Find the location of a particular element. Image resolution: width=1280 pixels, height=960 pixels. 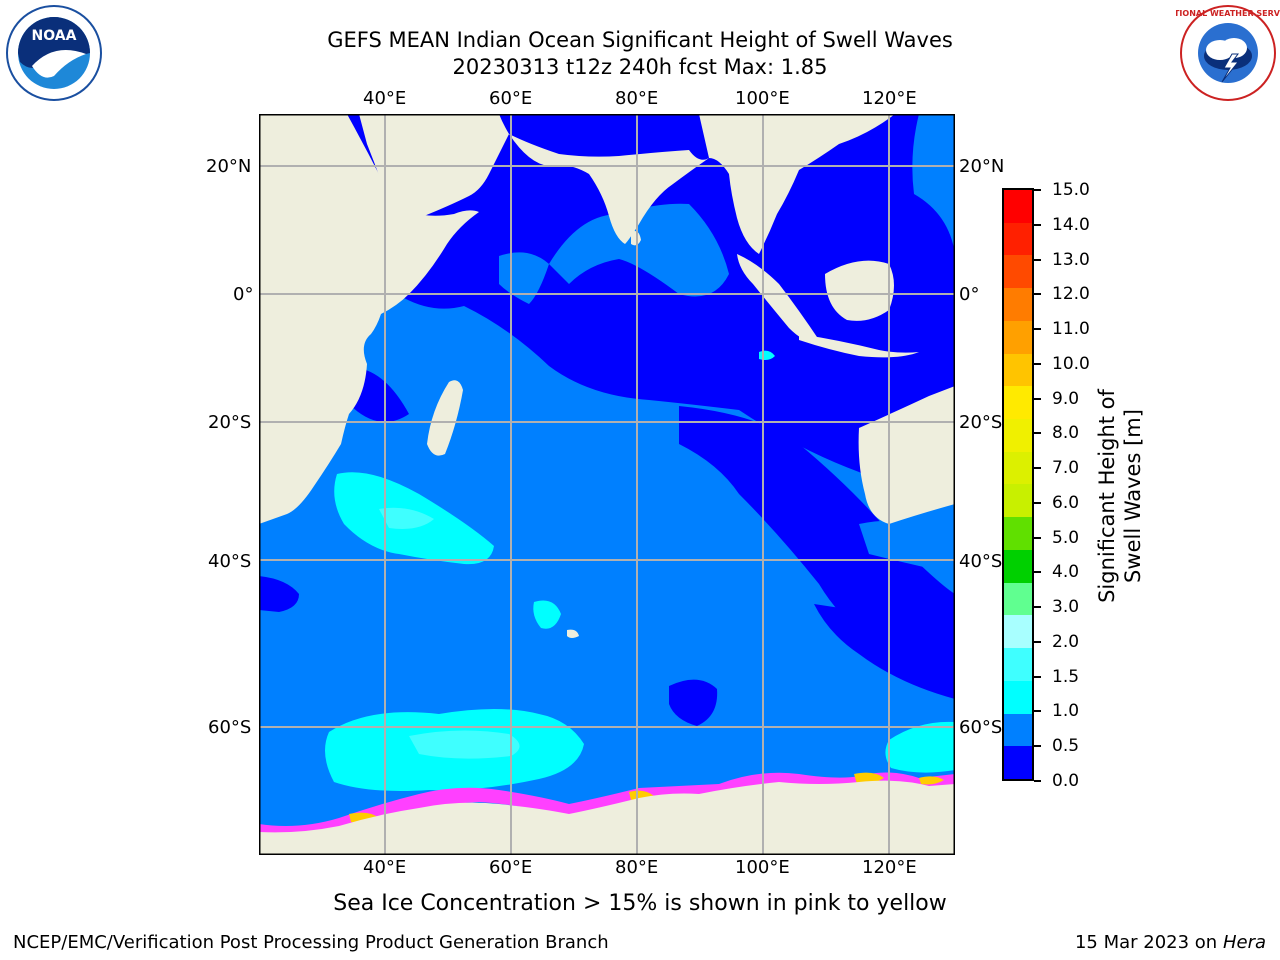

footer-on: on is located at coordinates (1206, 942).